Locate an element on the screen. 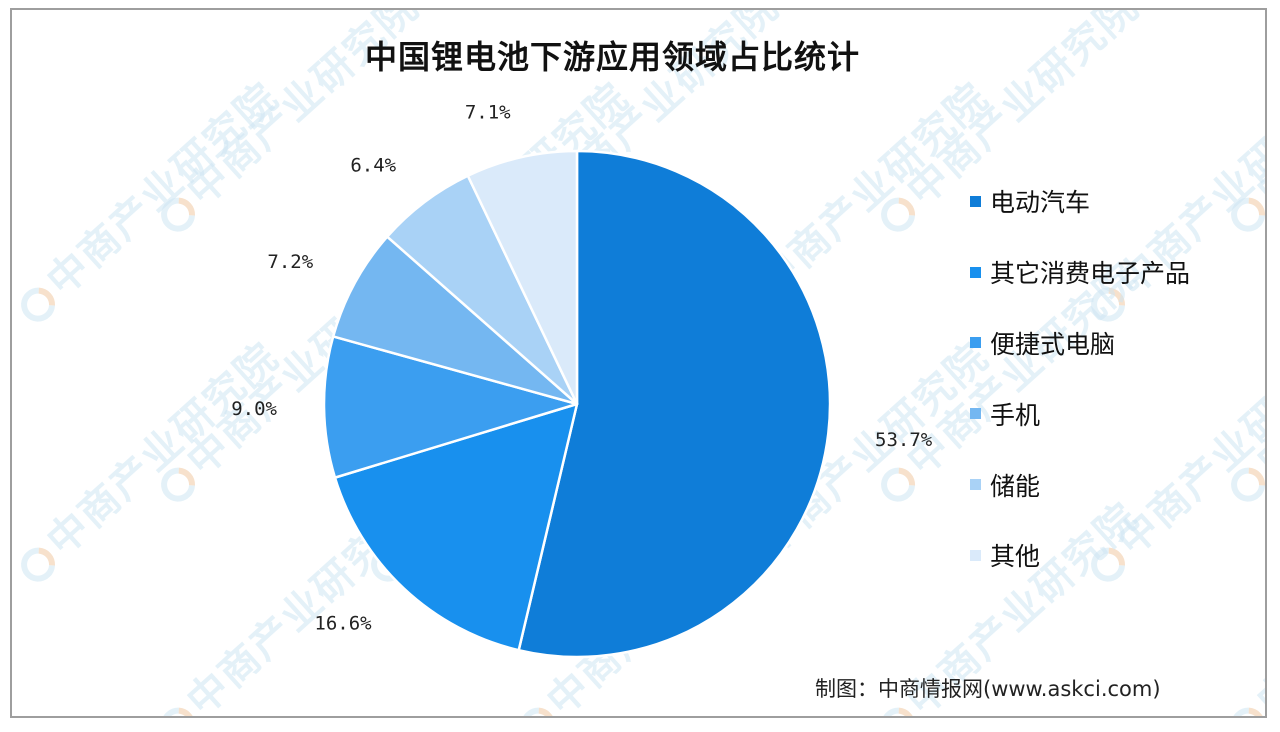  slice-label-2: 16.6% is located at coordinates (343, 624).